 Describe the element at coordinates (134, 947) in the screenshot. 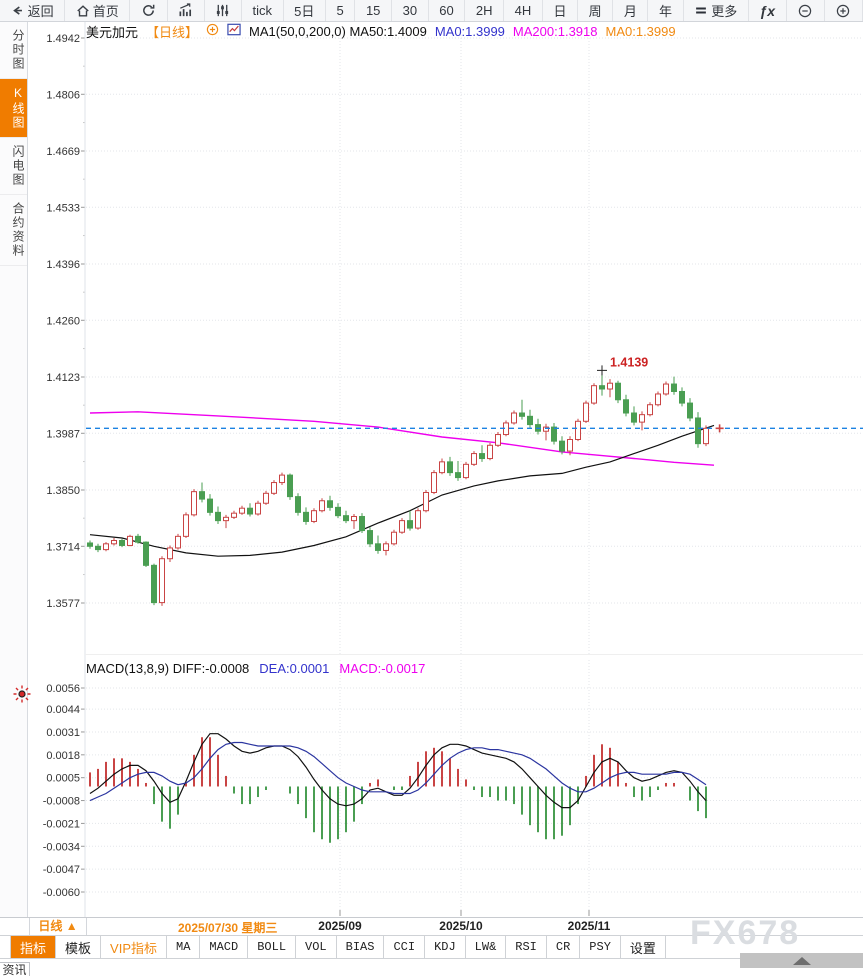

I see `vip-indicator-button: VIP指标` at that location.